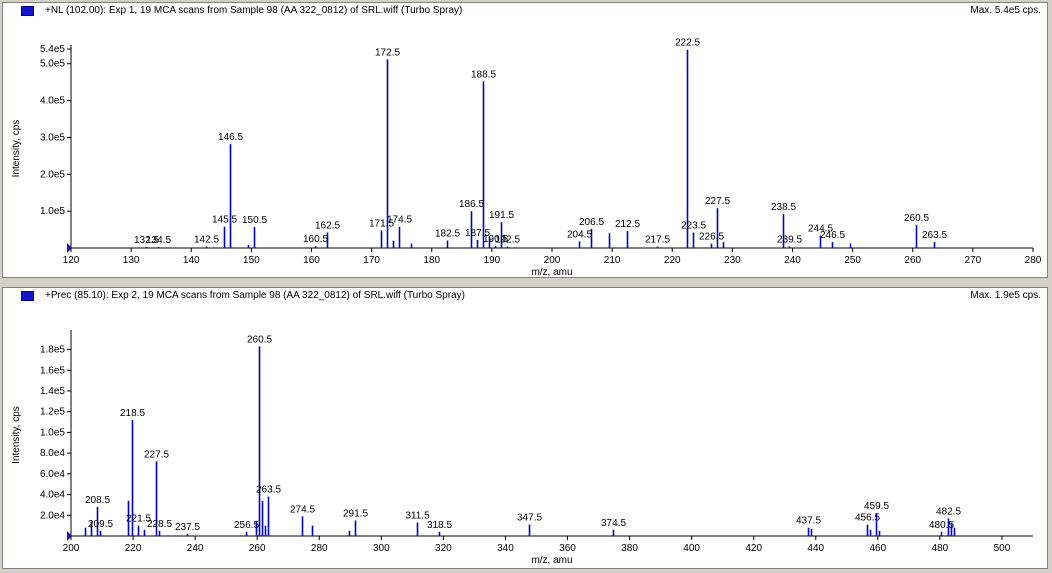  What do you see at coordinates (52, 49) in the screenshot?
I see `y-tick-label: 5.4e5` at bounding box center [52, 49].